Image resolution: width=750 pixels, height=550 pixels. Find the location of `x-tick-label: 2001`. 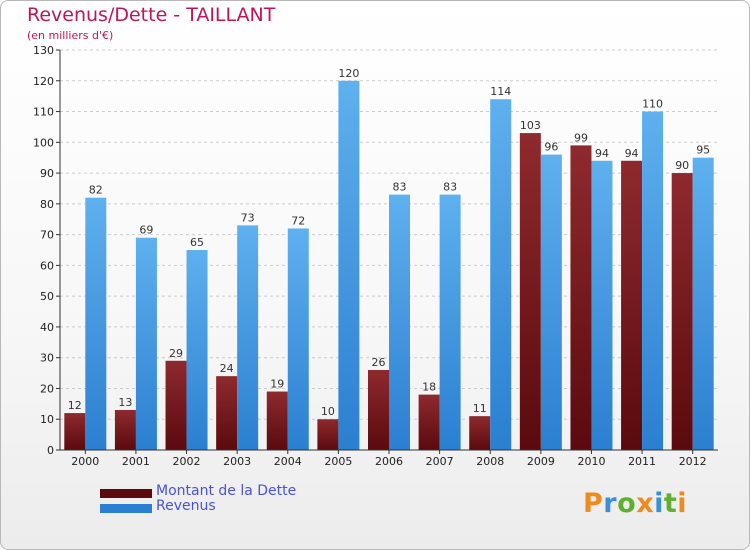

x-tick-label: 2001 is located at coordinates (136, 461).